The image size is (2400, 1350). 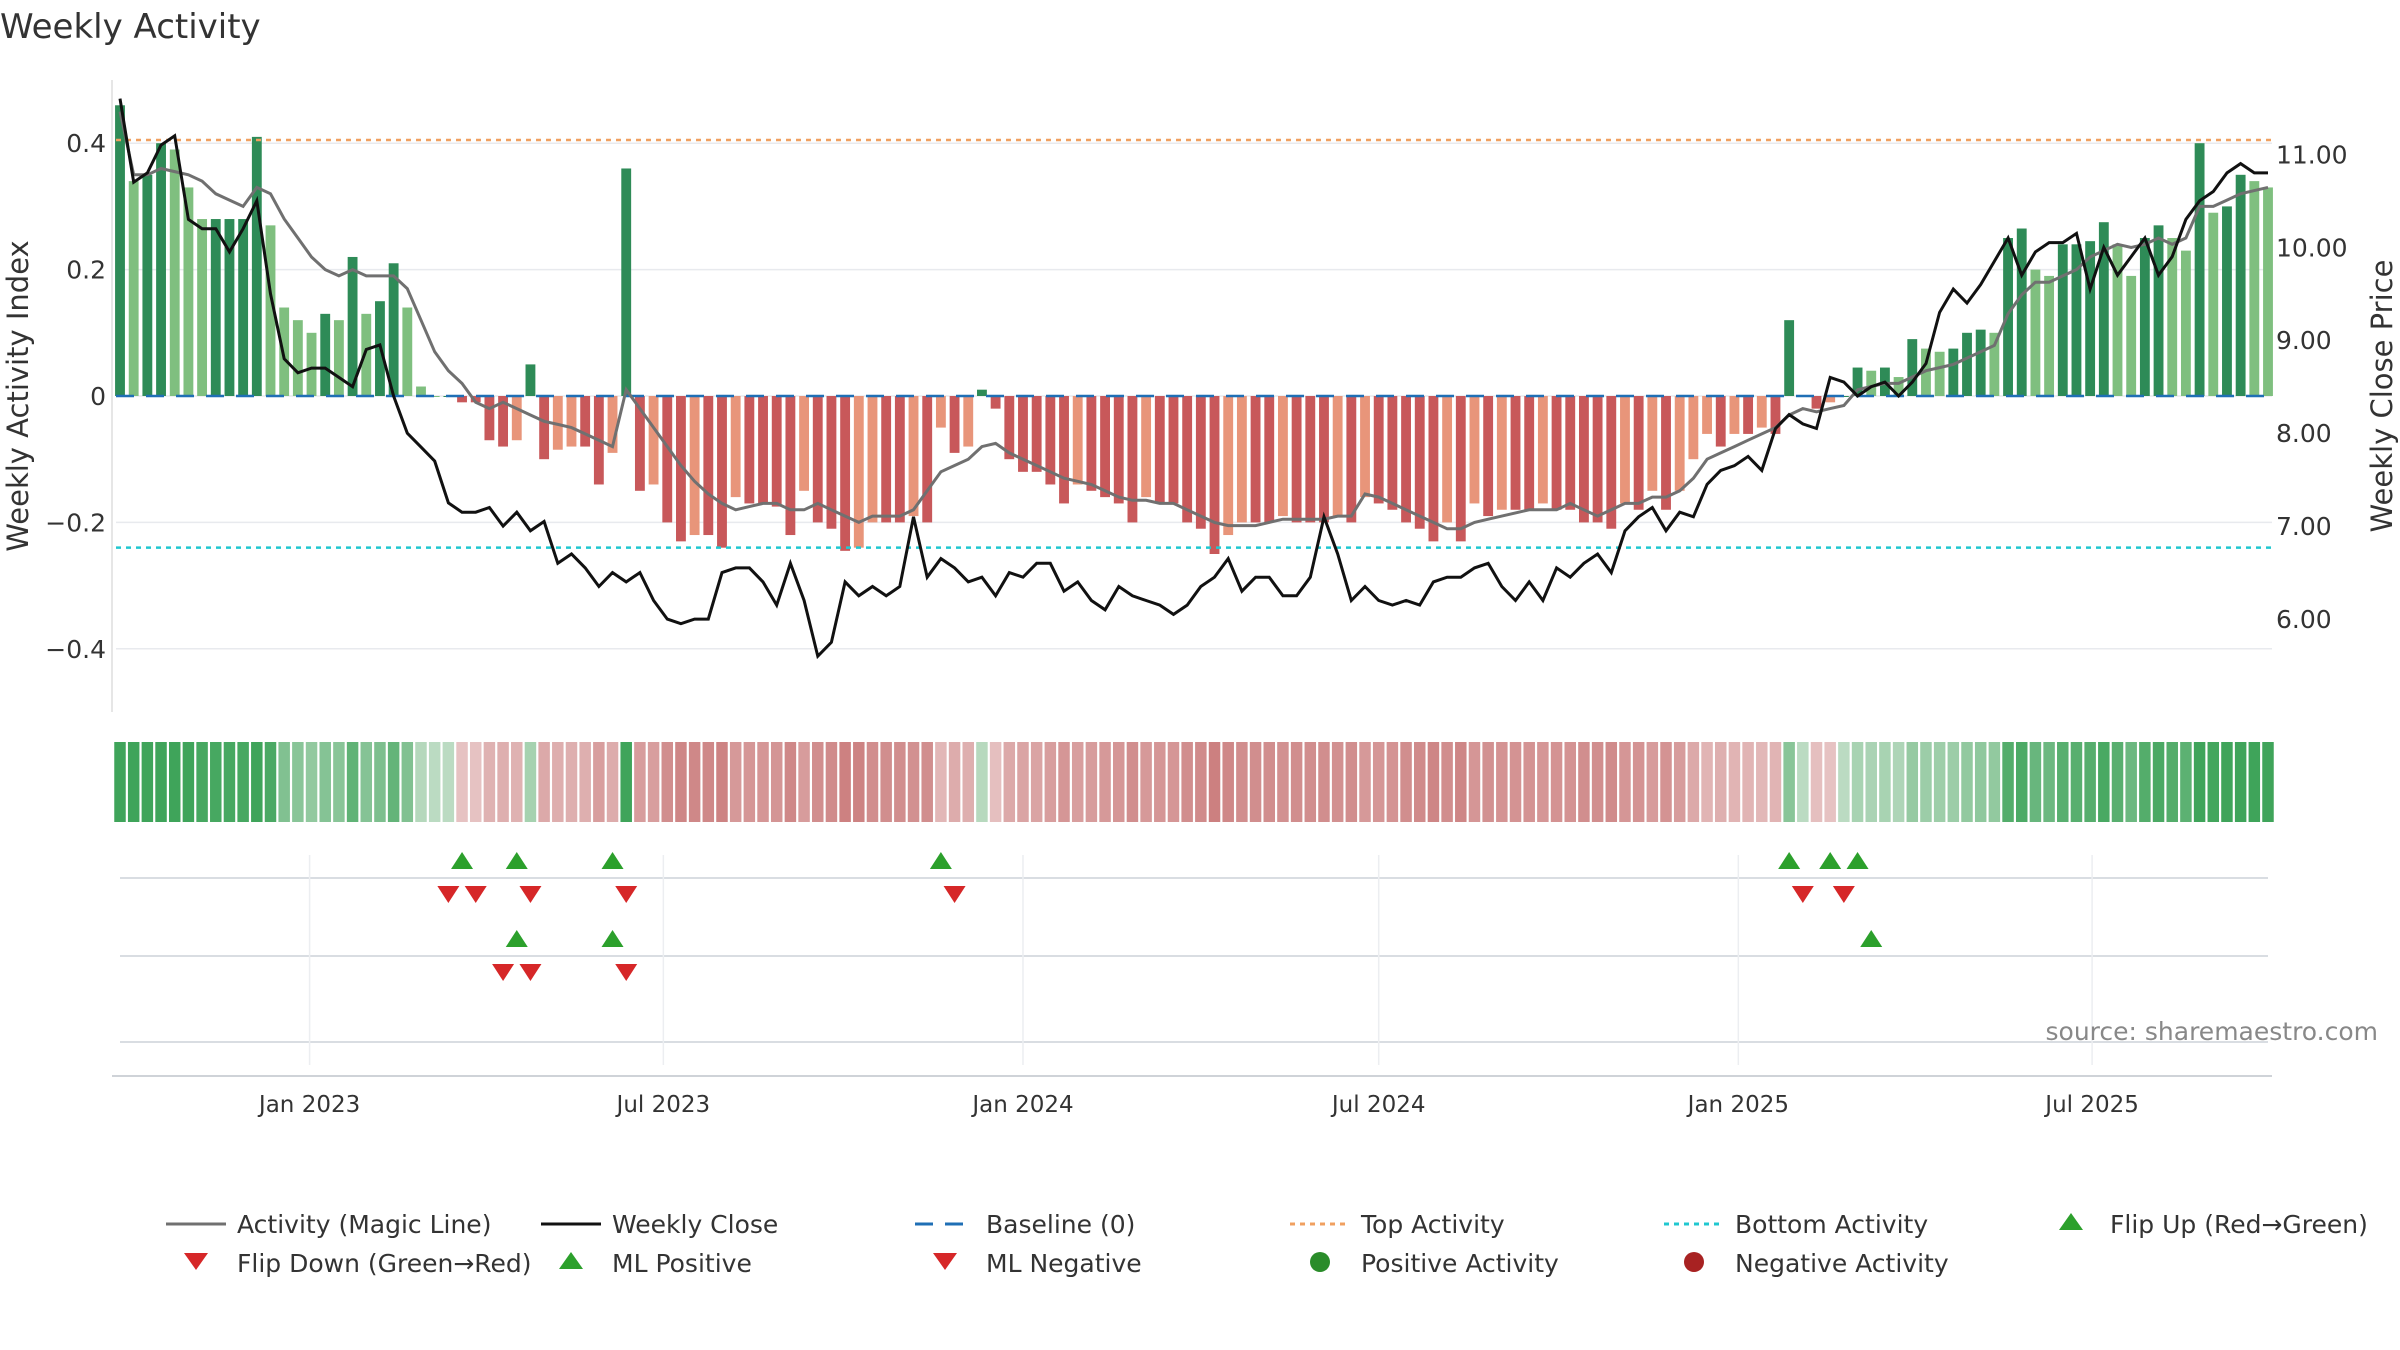 What do you see at coordinates (18, 395) in the screenshot?
I see `left-axis-label: Weekly Activity Index` at bounding box center [18, 395].